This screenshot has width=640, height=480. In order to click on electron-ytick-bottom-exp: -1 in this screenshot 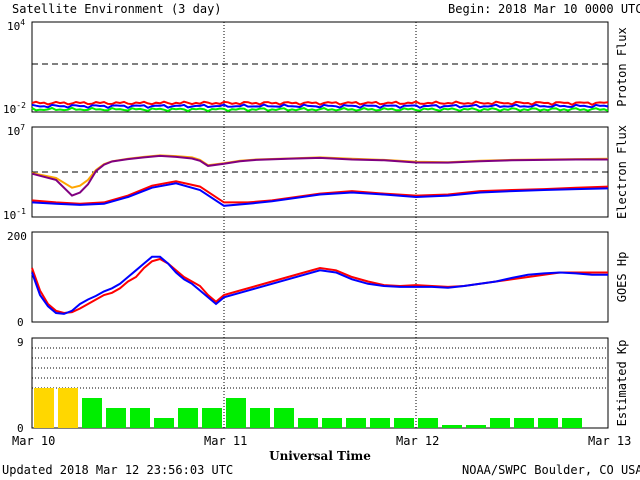, I will do `click(21, 211)`.